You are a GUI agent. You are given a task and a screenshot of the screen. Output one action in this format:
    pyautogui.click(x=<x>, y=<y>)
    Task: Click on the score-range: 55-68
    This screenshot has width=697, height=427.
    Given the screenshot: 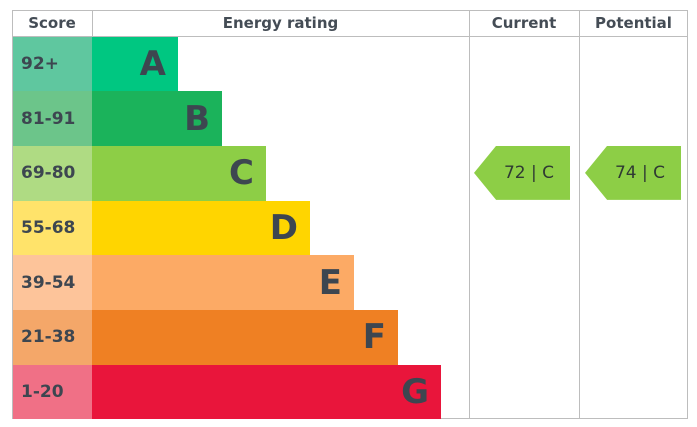 What is the action you would take?
    pyautogui.click(x=52, y=228)
    